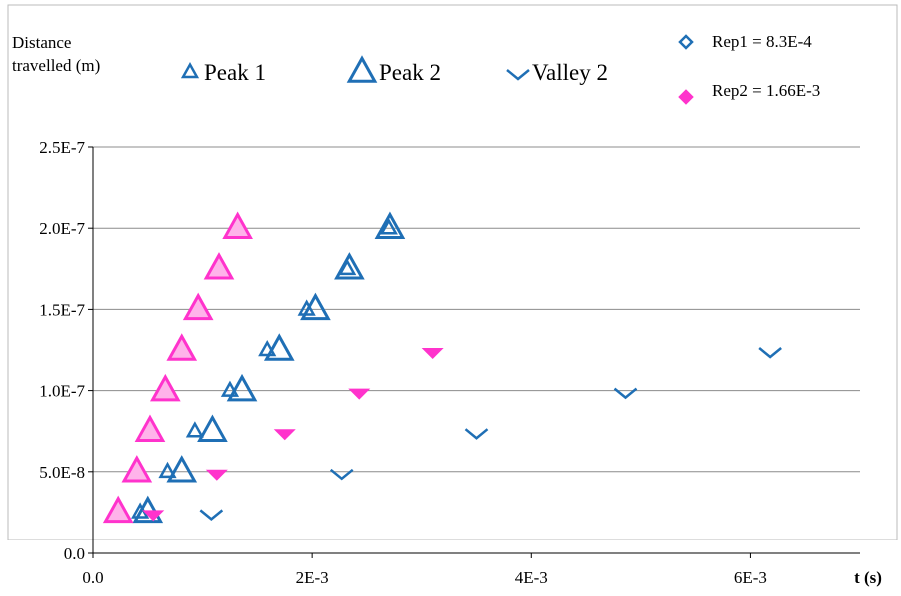 The width and height of the screenshot is (901, 596). I want to click on legend-label: Rep2 = 1.66E-3, so click(766, 90).